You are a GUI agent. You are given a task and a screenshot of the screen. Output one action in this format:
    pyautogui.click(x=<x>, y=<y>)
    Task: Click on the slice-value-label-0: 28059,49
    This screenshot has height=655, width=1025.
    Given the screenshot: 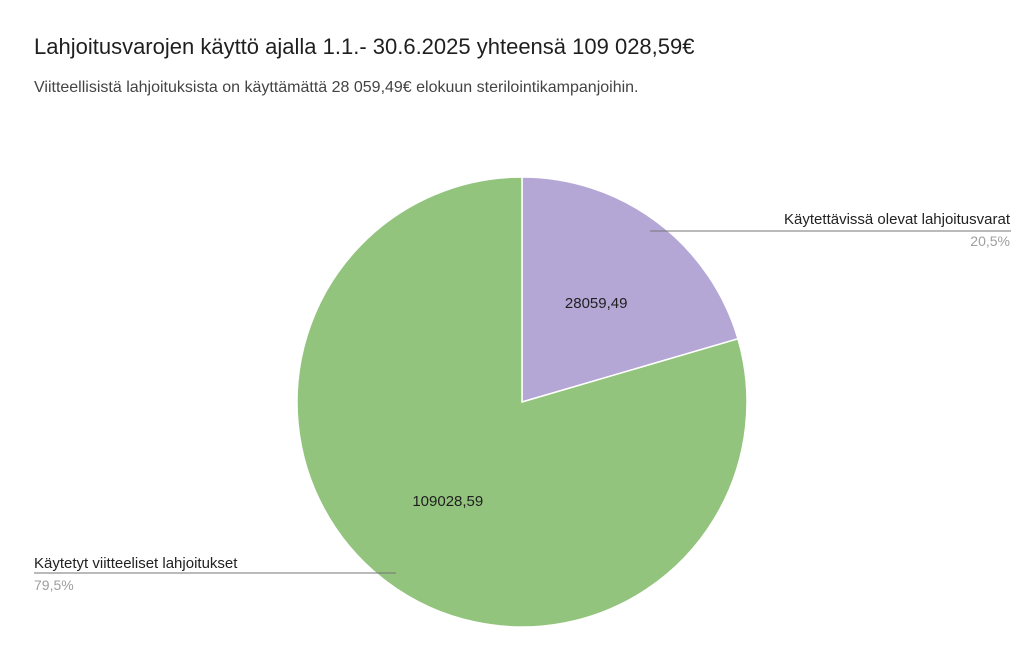 What is the action you would take?
    pyautogui.click(x=596, y=303)
    